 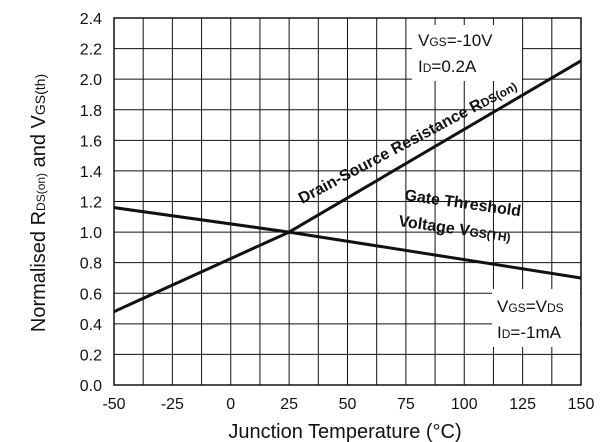 I want to click on y-tick-label: 0.2, so click(x=91, y=355).